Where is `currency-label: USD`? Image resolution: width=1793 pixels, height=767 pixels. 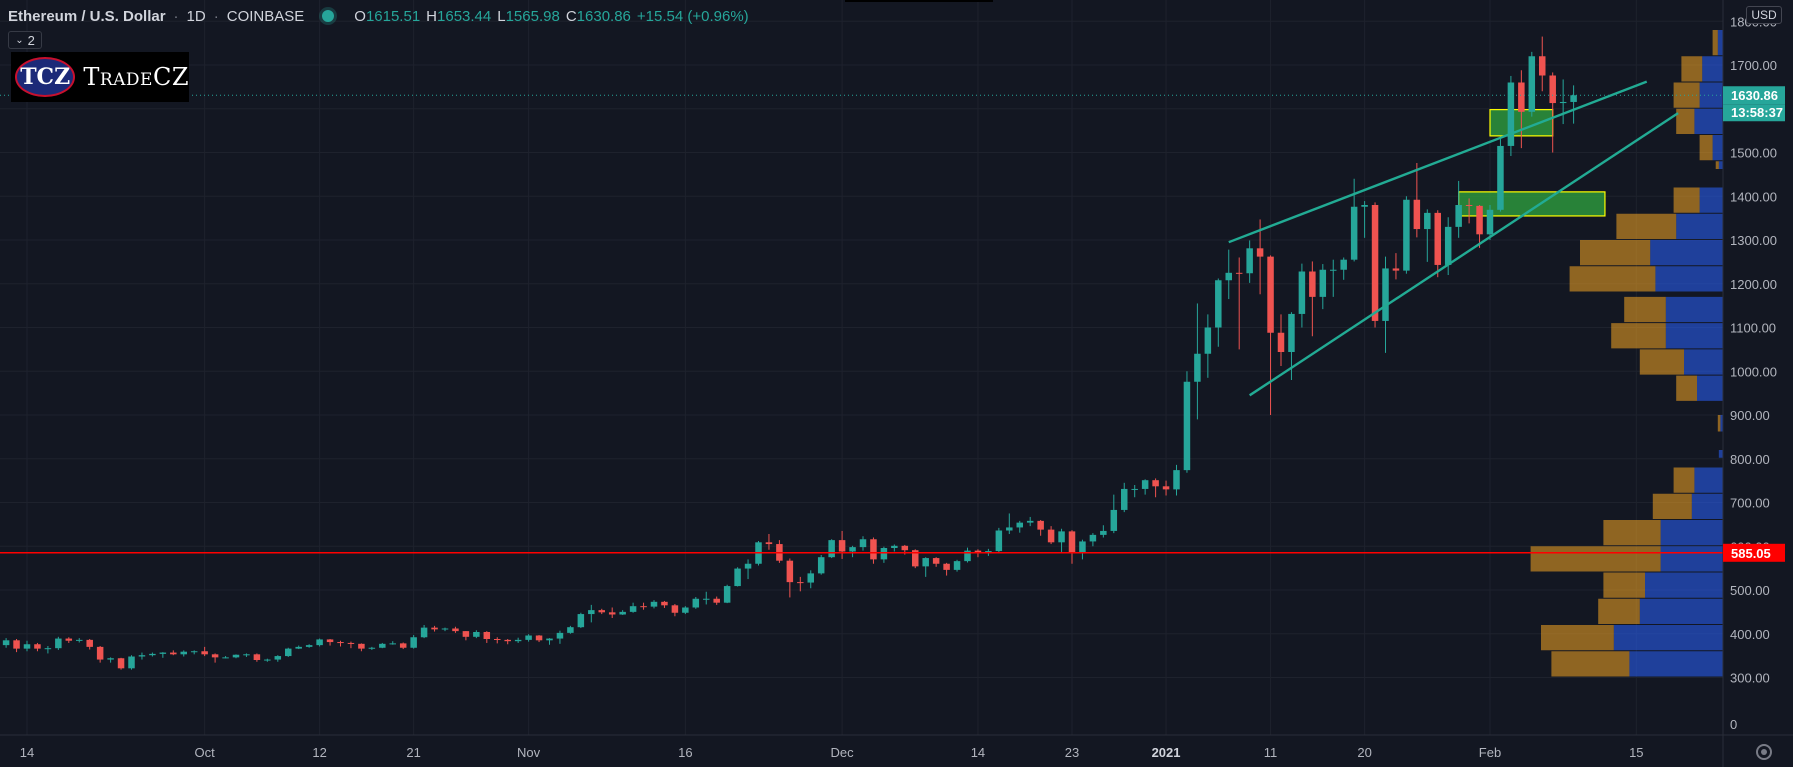 currency-label: USD is located at coordinates (1764, 15).